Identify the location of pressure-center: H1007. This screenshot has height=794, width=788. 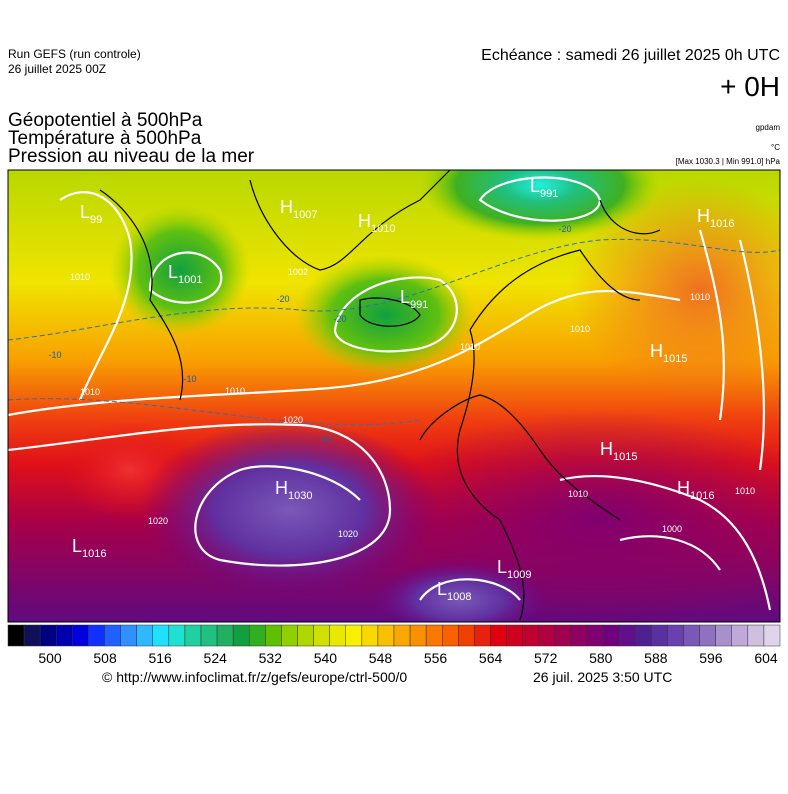
(298, 209).